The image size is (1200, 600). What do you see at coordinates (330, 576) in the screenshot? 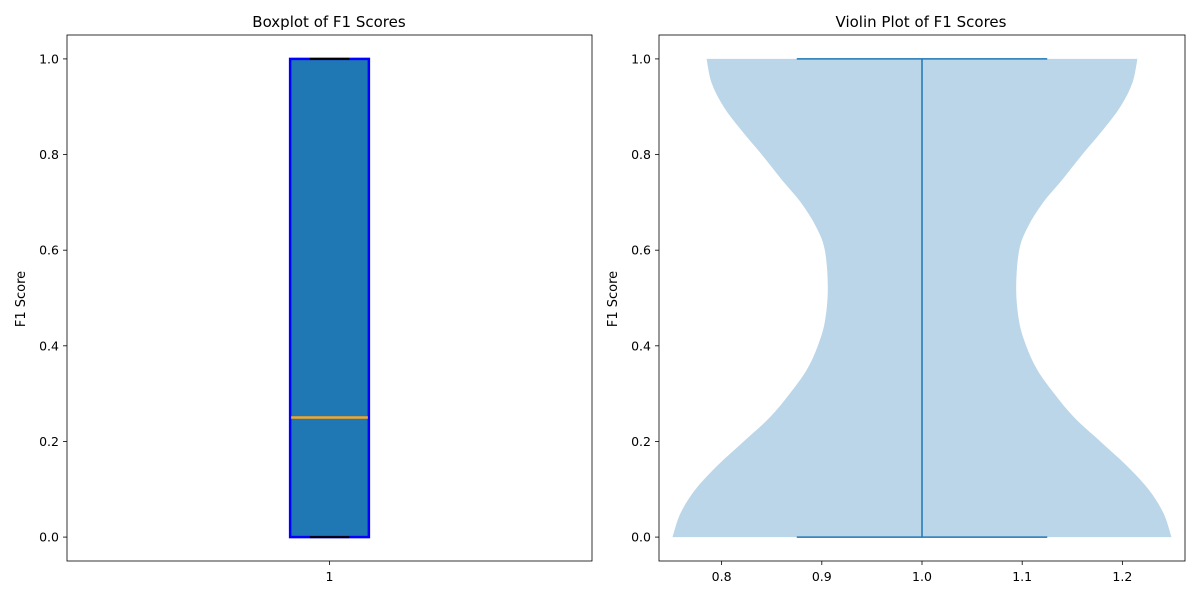
I see `x-tick-label: 1` at bounding box center [330, 576].